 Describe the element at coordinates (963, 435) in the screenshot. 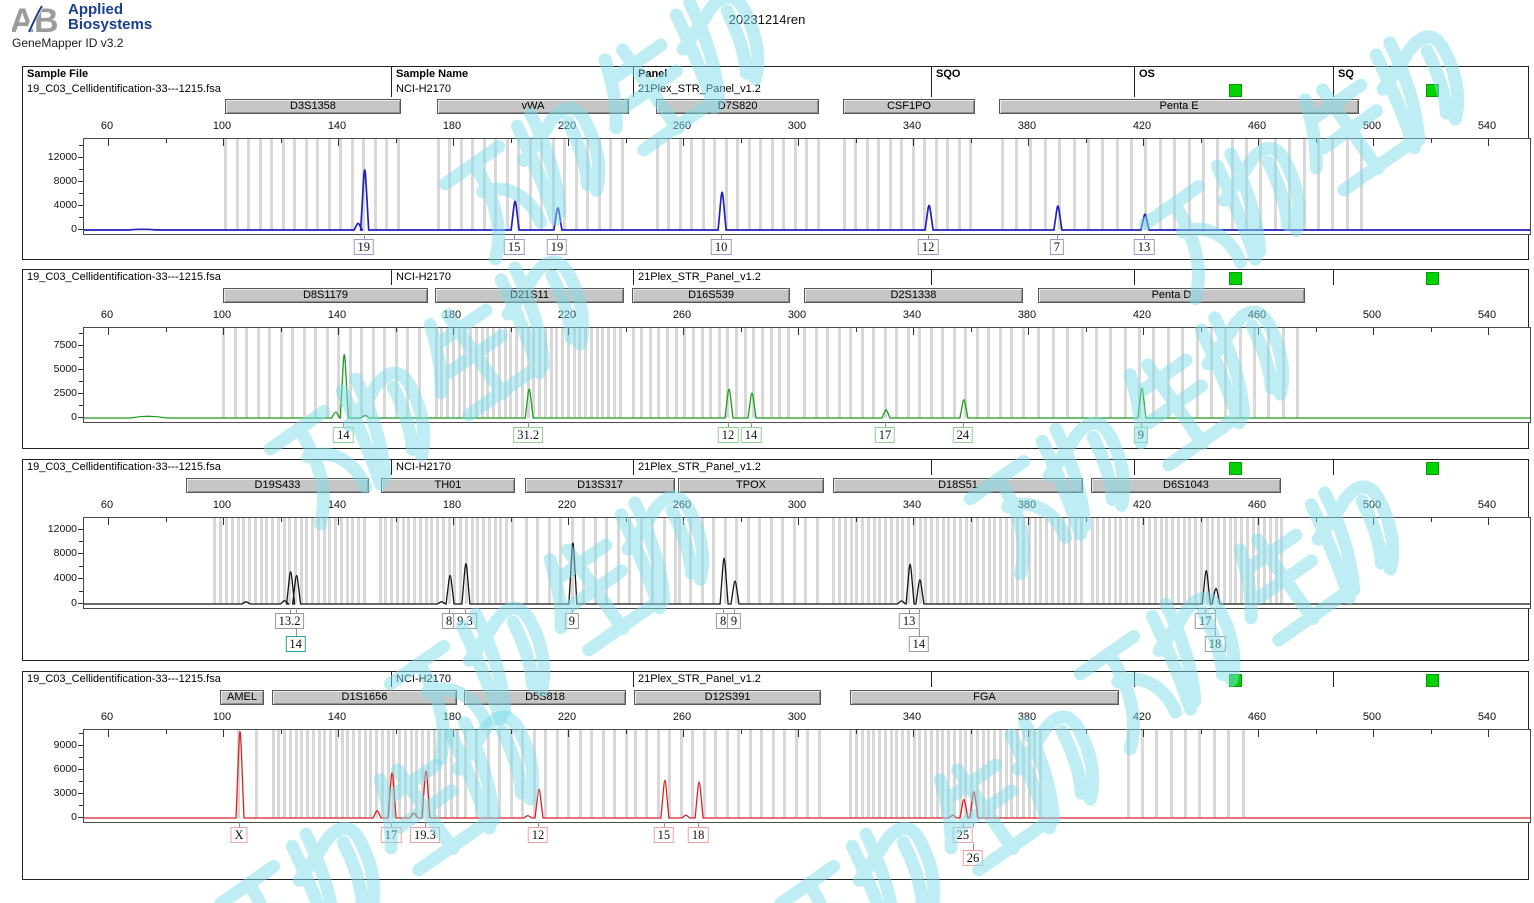

I see `allele-label: 24` at that location.